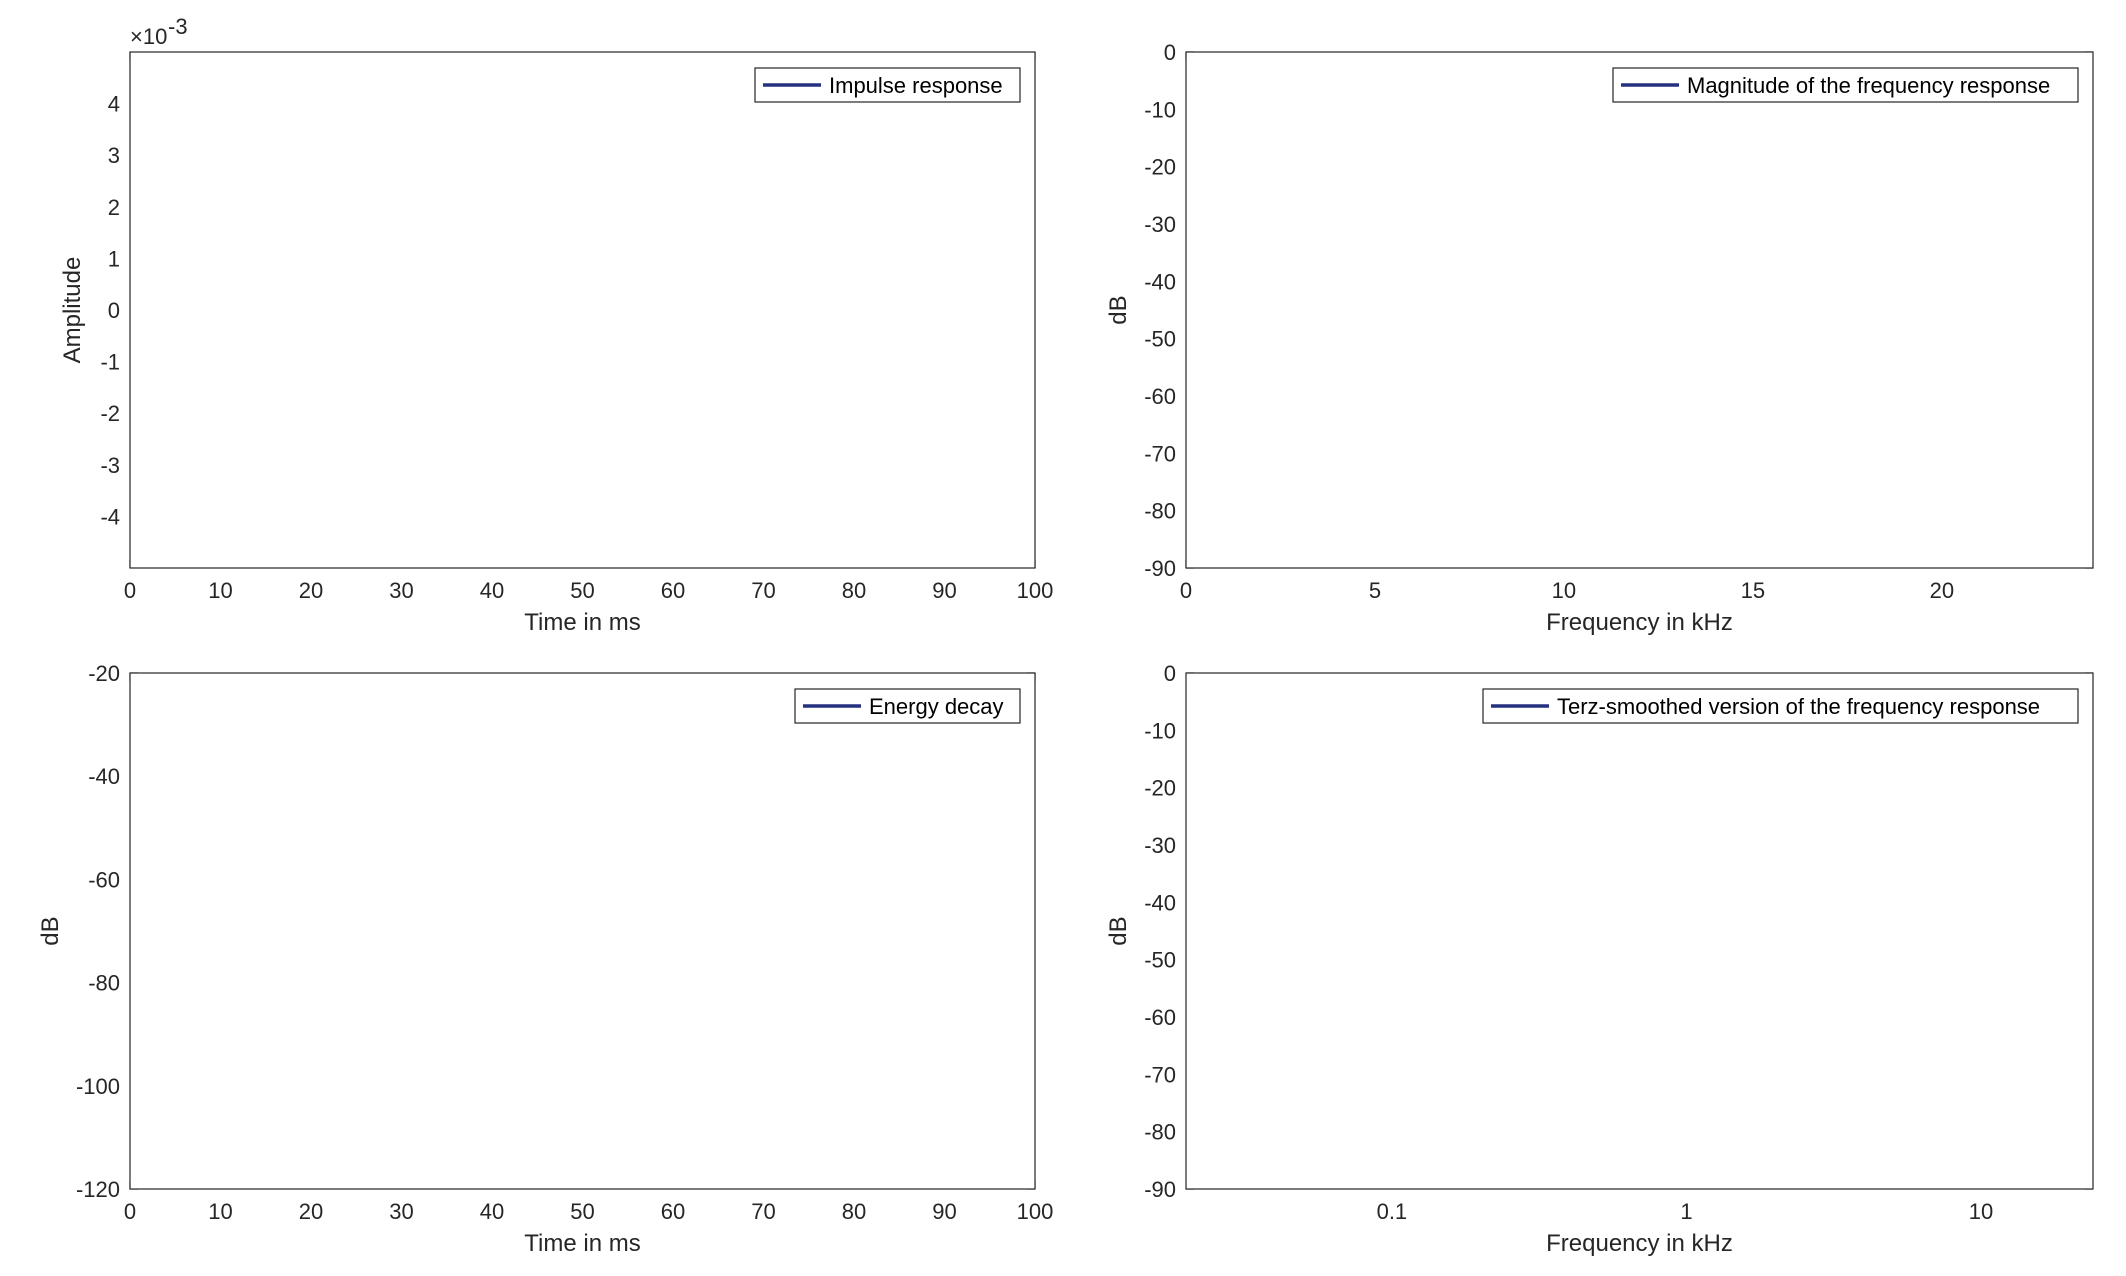  What do you see at coordinates (1753, 590) in the screenshot?
I see `x-tick-label: 15` at bounding box center [1753, 590].